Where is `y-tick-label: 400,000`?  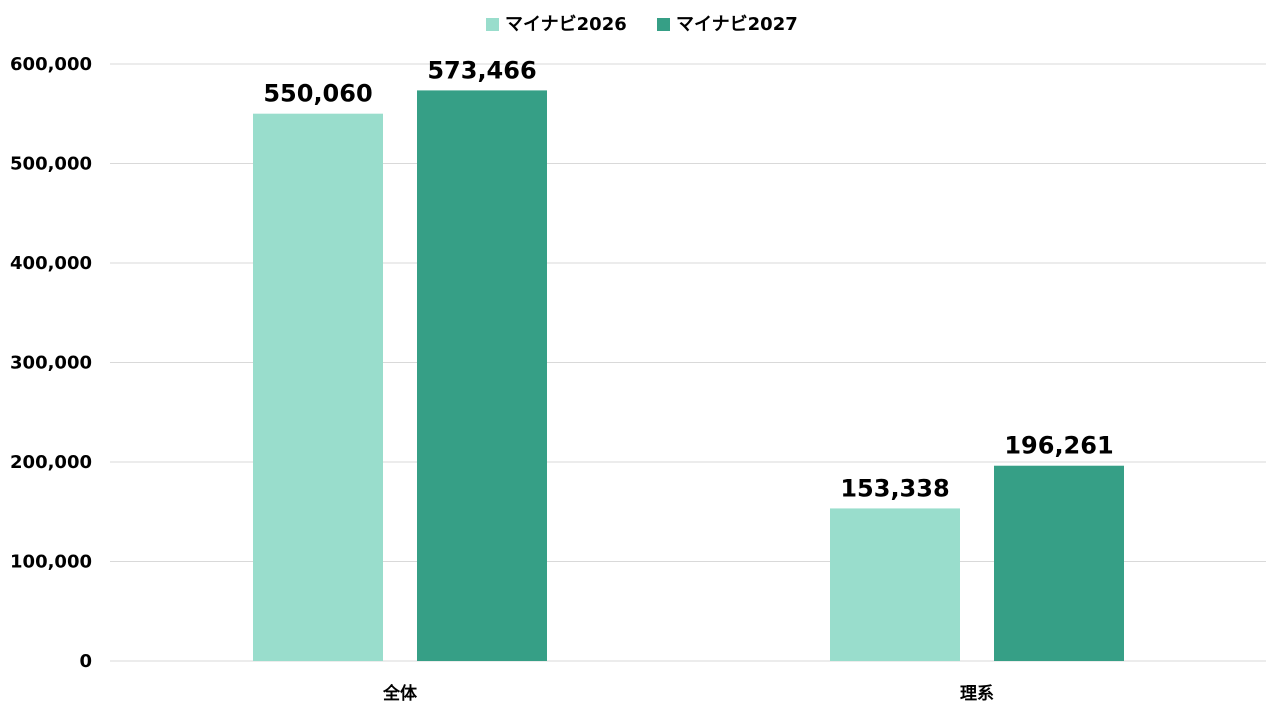 y-tick-label: 400,000 is located at coordinates (51, 263).